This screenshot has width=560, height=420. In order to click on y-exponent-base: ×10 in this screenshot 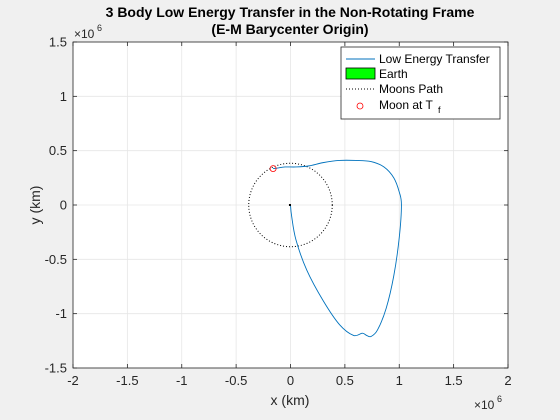, I will do `click(84, 34)`.